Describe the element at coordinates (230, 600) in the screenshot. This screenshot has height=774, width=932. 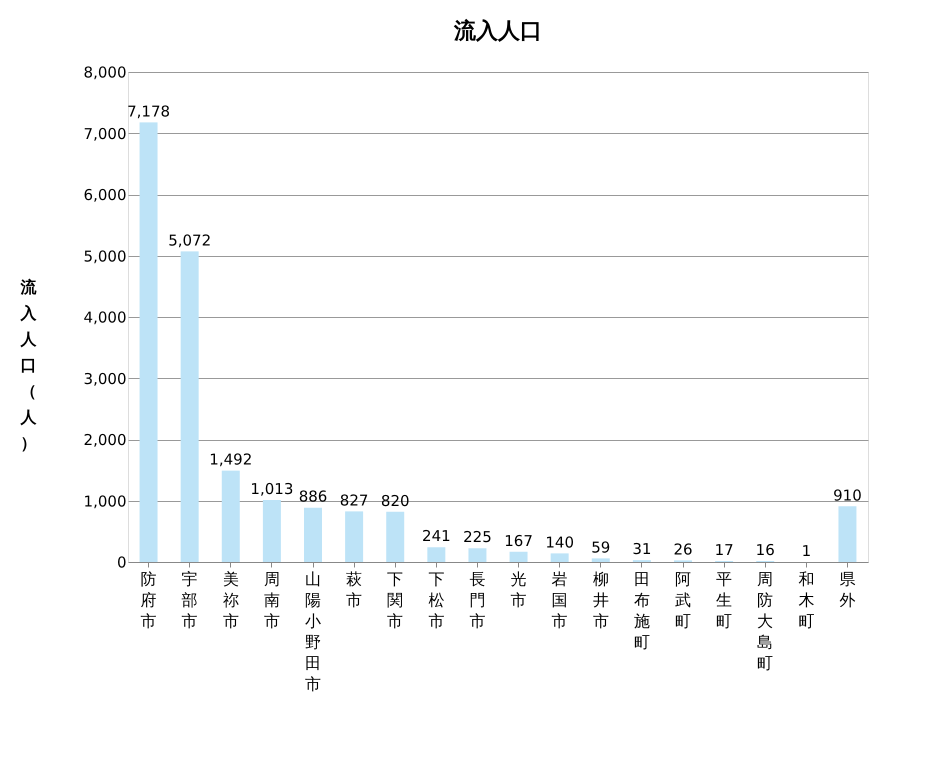
I see `x-tick-label: 美祢市` at that location.